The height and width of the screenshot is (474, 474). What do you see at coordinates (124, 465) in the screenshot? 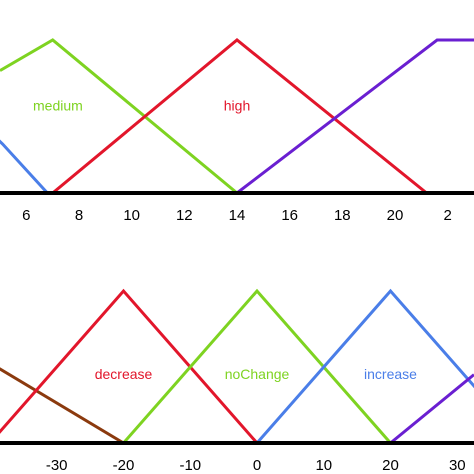
I see `x-tick-label: -20` at bounding box center [124, 465].